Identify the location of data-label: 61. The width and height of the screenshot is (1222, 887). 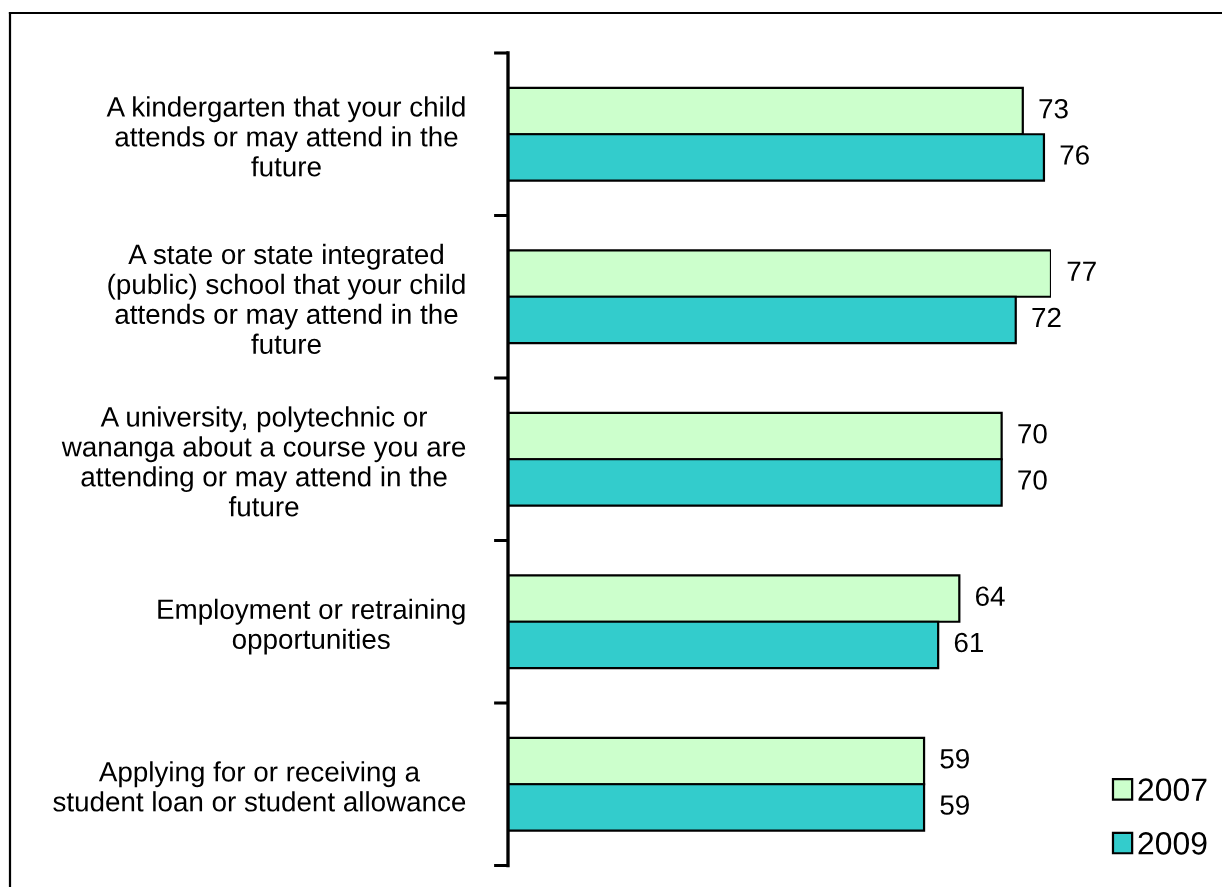
(968, 642).